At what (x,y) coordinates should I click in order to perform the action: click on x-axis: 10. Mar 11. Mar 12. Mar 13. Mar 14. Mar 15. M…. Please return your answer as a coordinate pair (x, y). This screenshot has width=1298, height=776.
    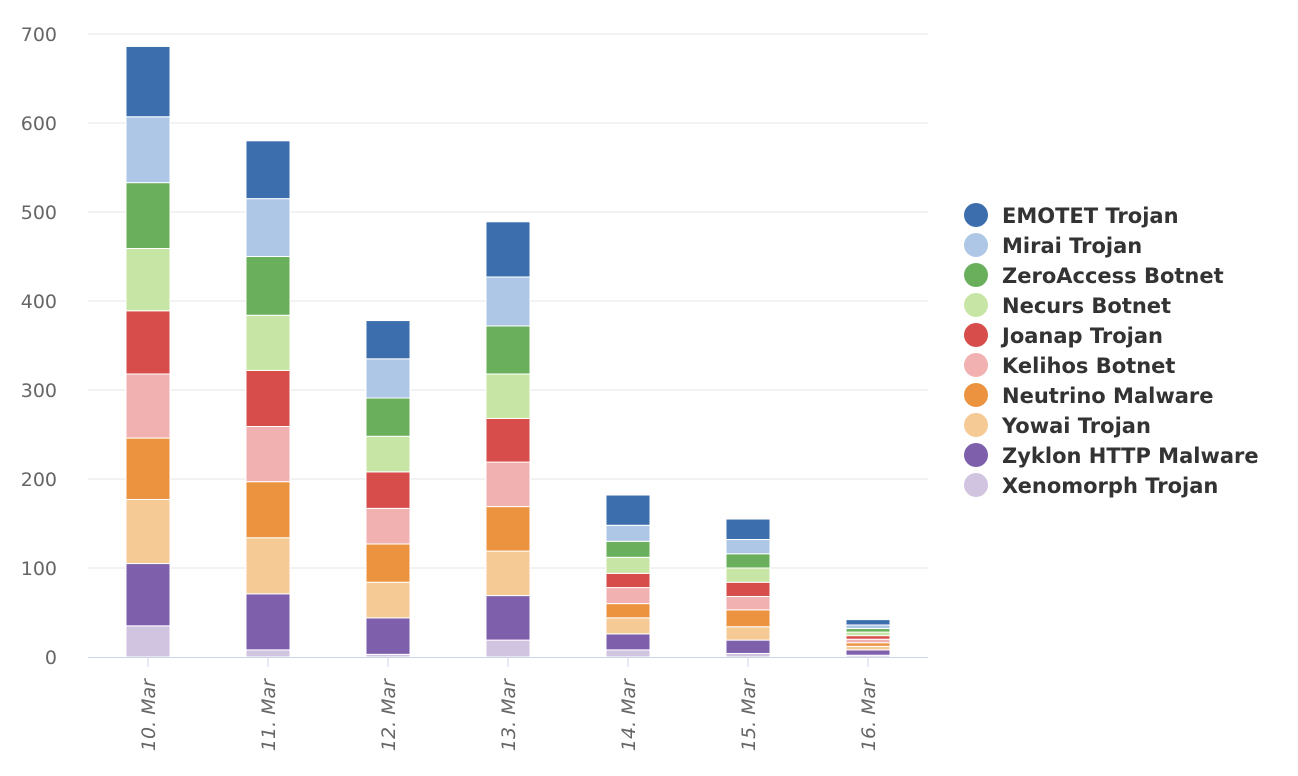
    Looking at the image, I should click on (508, 704).